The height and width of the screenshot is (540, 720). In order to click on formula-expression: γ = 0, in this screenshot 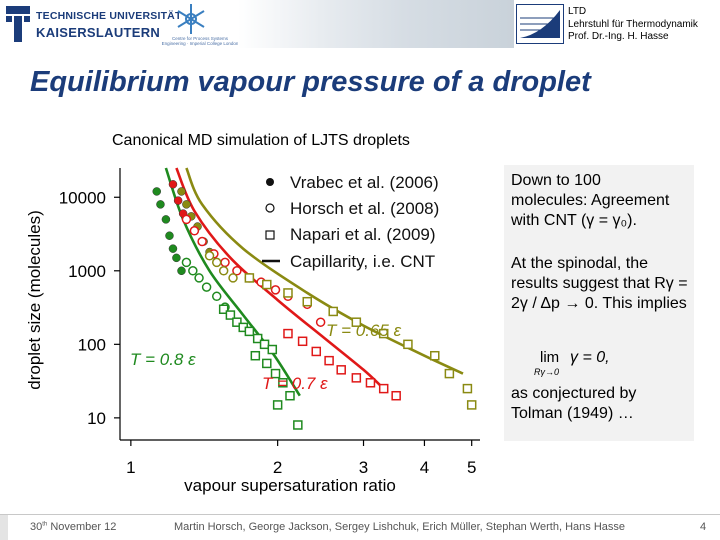, I will do `click(590, 357)`.